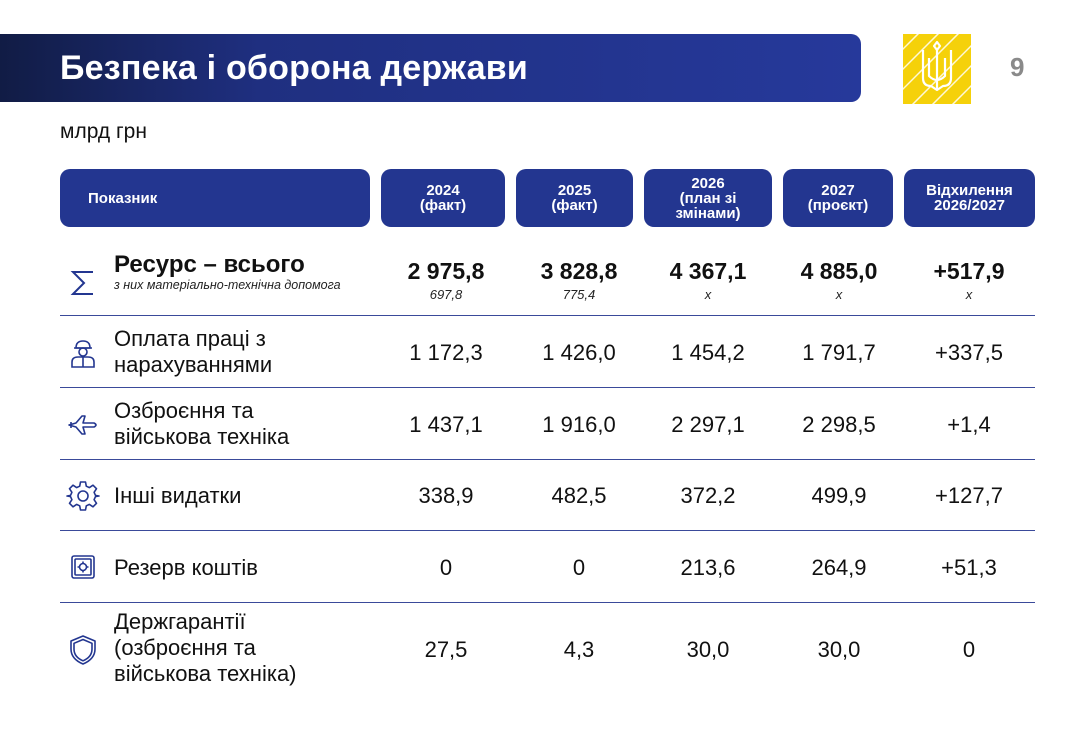 The image size is (1080, 736). What do you see at coordinates (969, 198) in the screenshot?
I see `column-header-deviation: Відхилення 2026/2027` at bounding box center [969, 198].